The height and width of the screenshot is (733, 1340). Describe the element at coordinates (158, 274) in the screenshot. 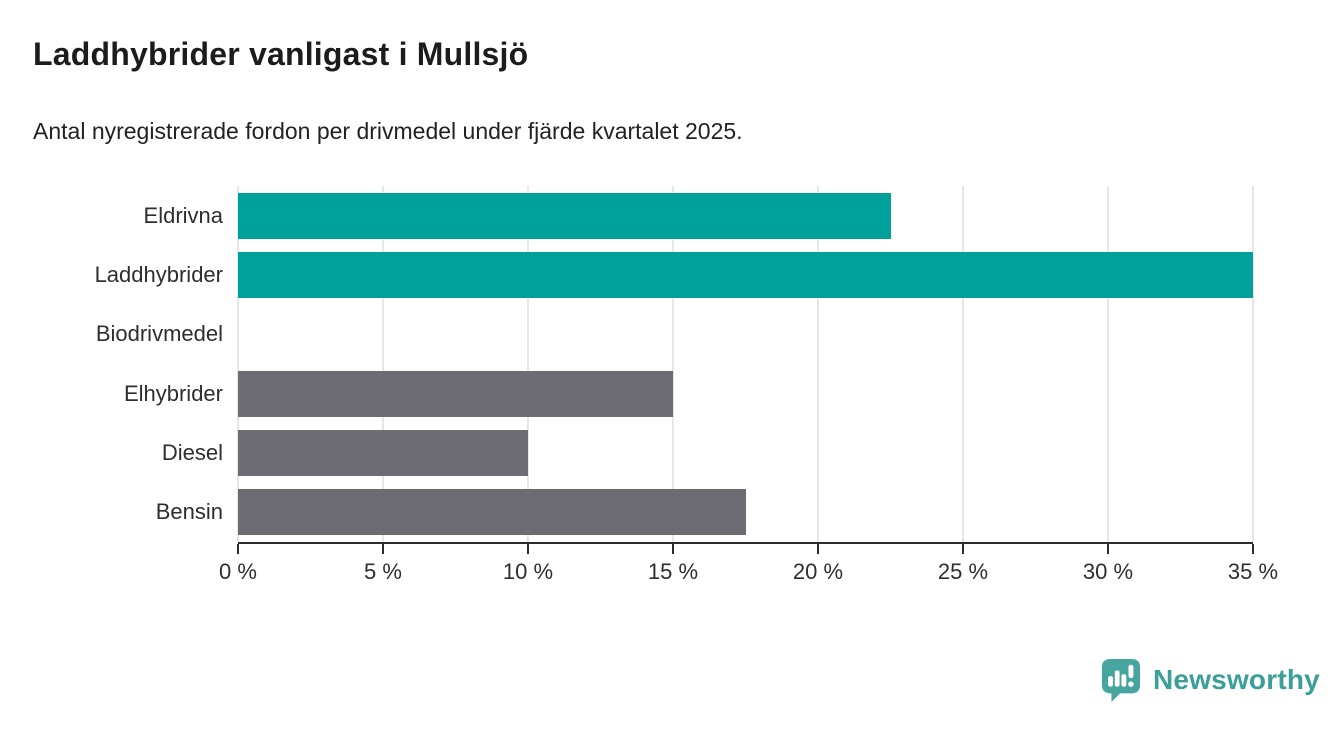

I see `category-label: Laddhybrider` at that location.